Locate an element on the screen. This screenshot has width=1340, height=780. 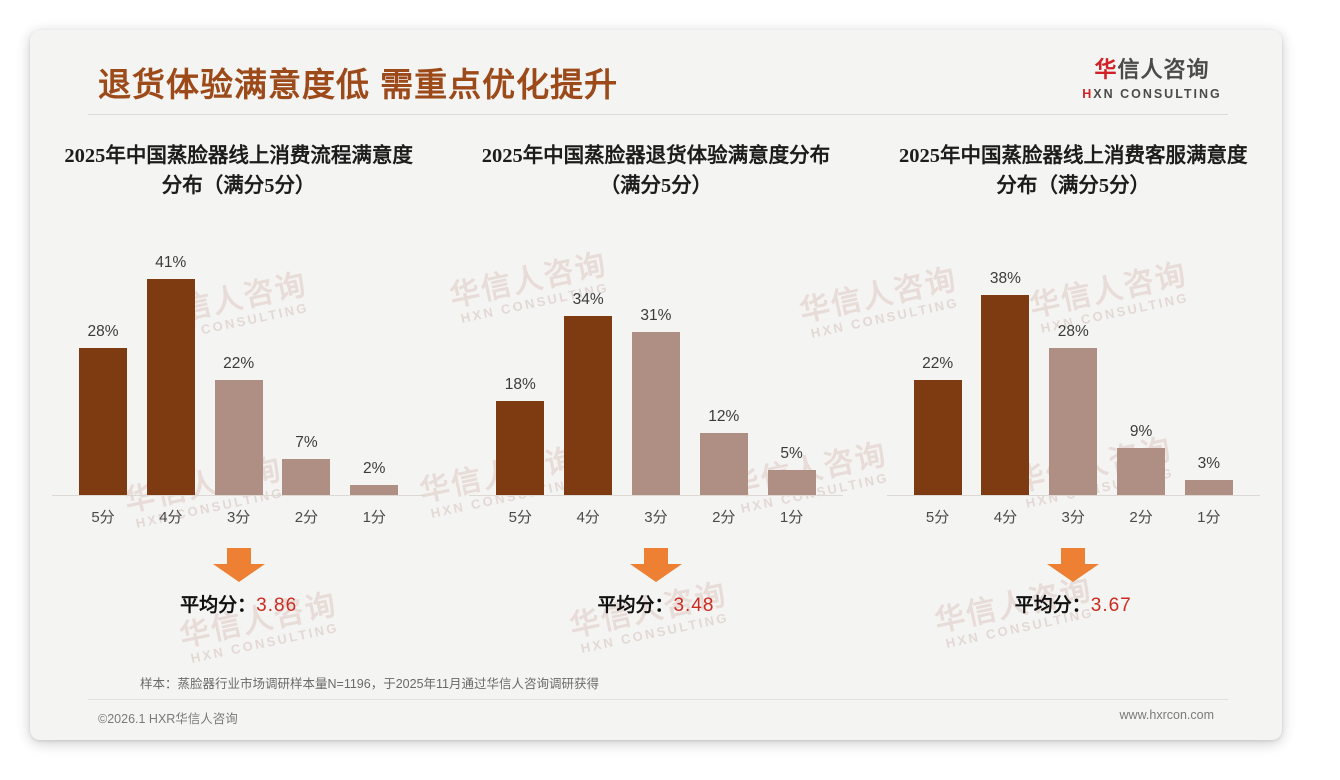
logo-english: HXN CONSULTING is located at coordinates (1152, 94).